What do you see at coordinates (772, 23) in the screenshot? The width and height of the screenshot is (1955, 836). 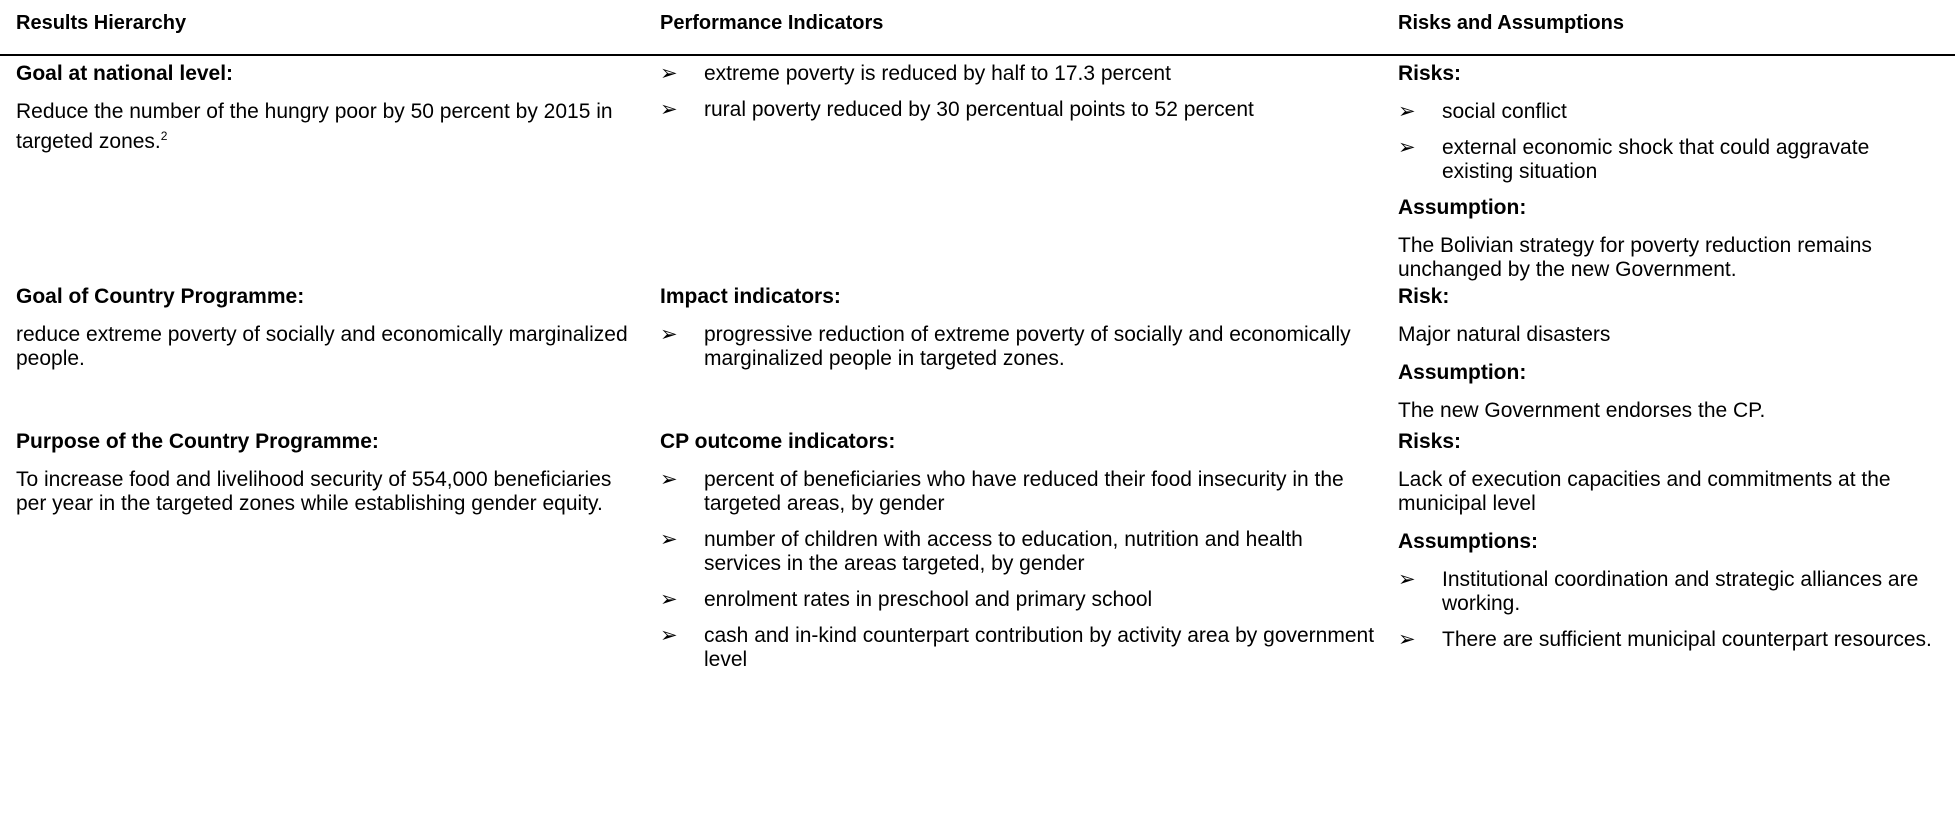 I see `header-cell: Performance Indicators` at bounding box center [772, 23].